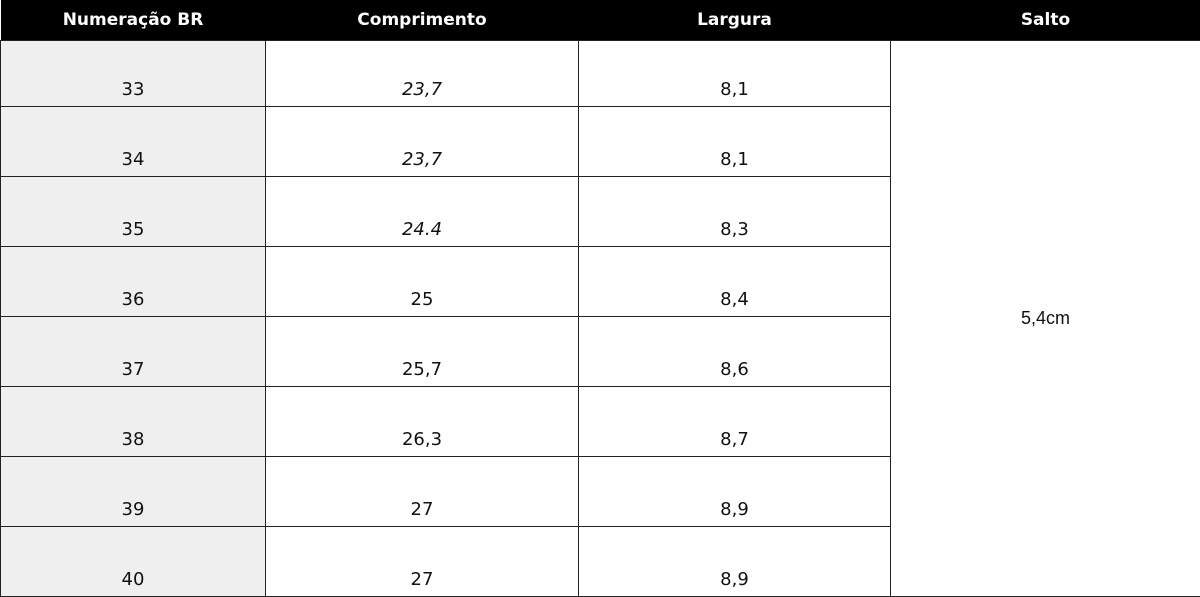 The image size is (1200, 597). I want to click on table-cell: 8,7, so click(735, 422).